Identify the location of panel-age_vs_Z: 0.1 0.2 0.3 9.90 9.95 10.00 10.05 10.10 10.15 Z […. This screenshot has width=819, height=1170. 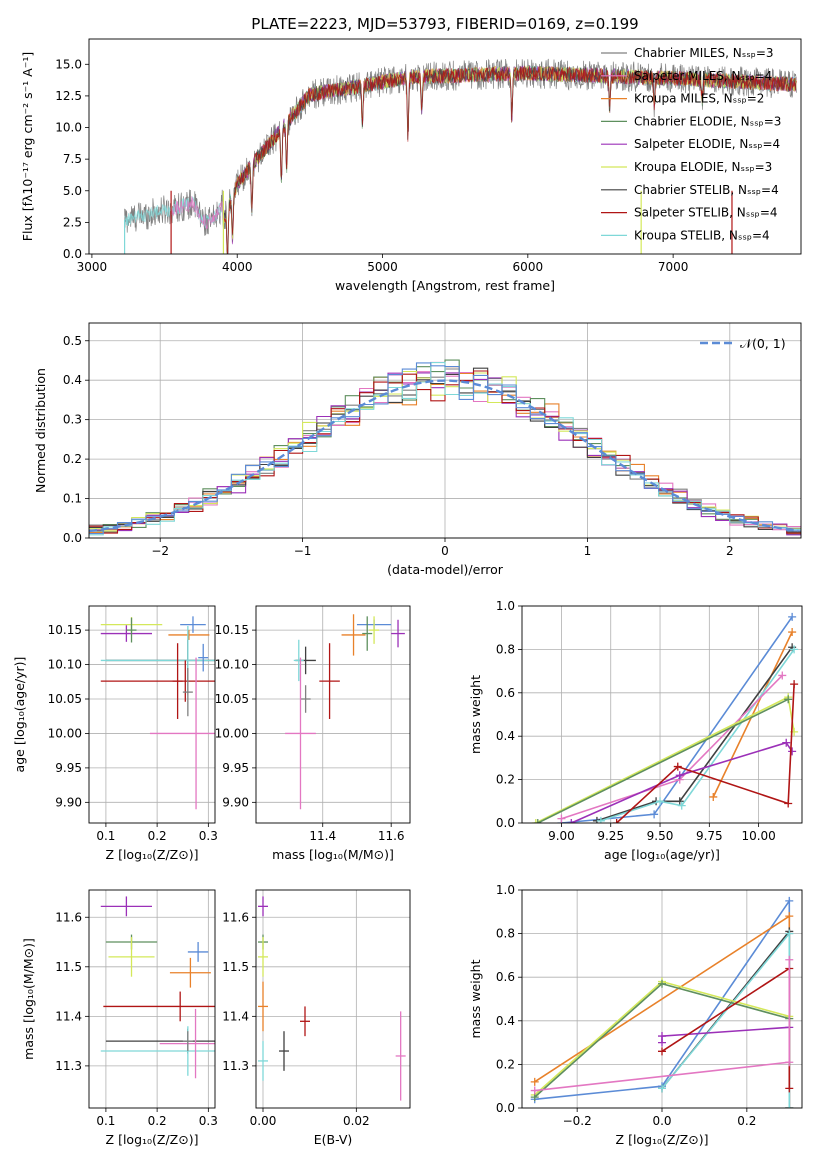
(115, 733).